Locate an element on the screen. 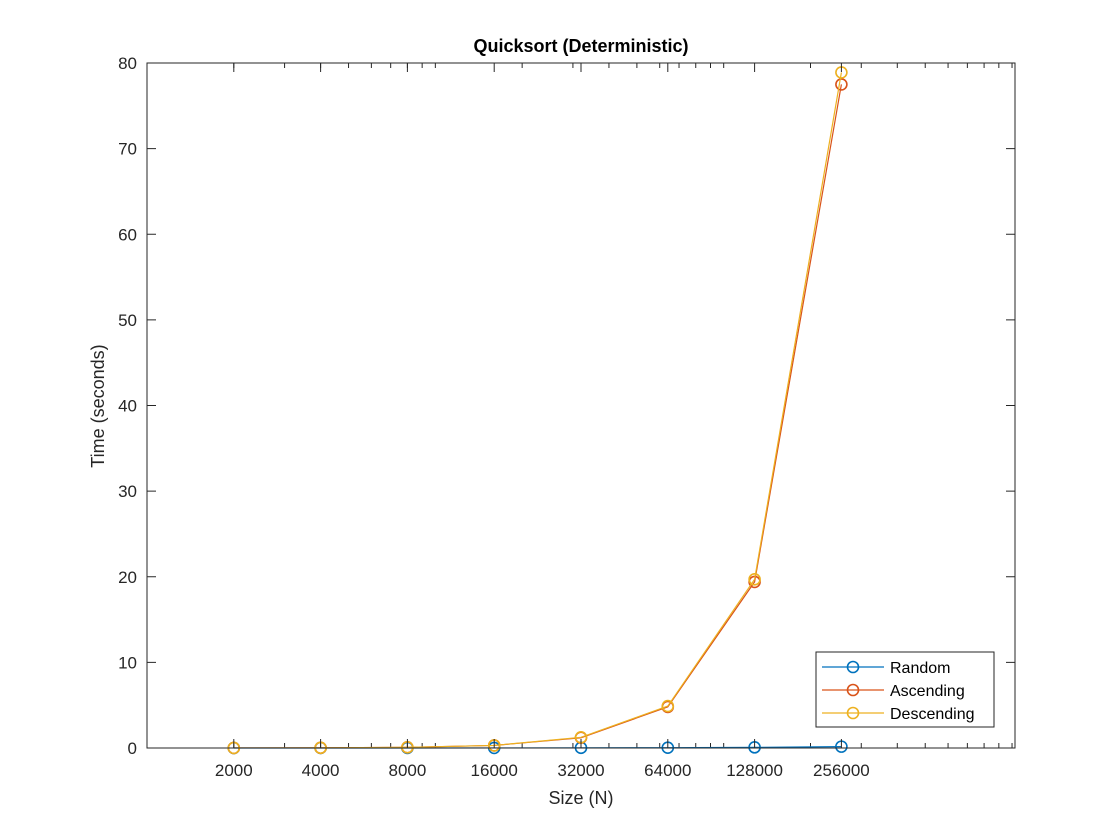 The width and height of the screenshot is (1120, 840). x-tick-label: 2000 is located at coordinates (234, 770).